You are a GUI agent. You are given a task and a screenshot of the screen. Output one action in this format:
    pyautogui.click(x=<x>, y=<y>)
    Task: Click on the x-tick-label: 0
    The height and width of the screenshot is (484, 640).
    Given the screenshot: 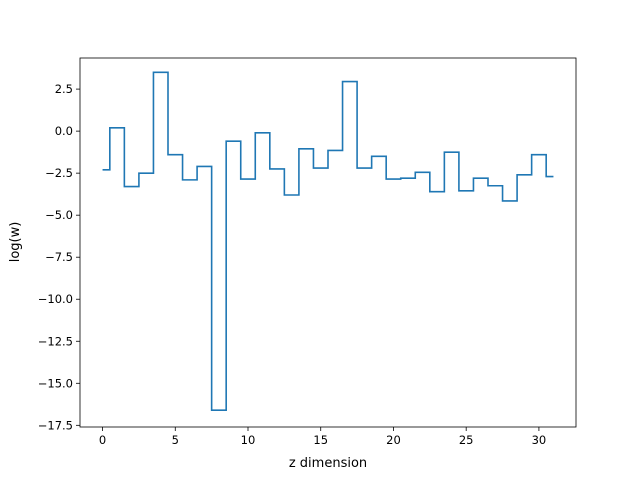 What is the action you would take?
    pyautogui.click(x=102, y=440)
    